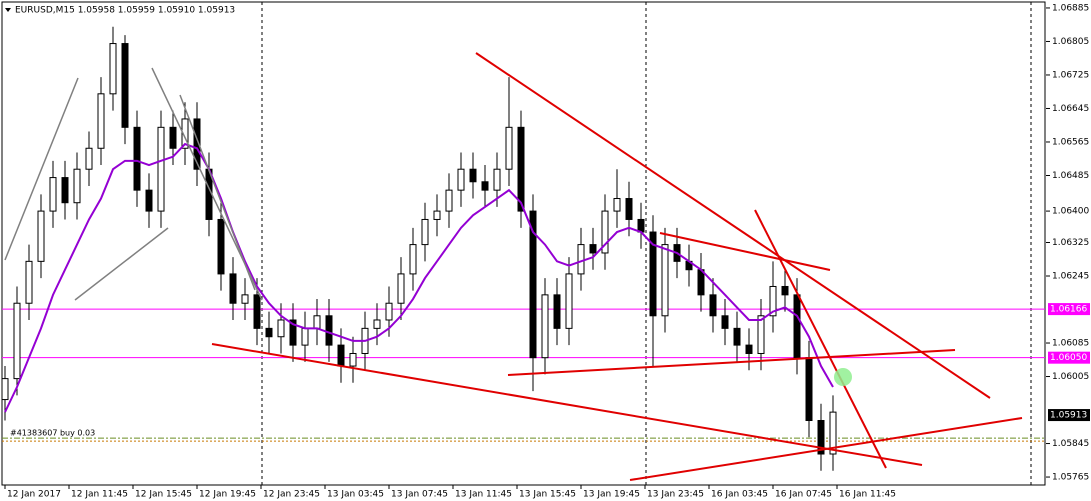  Describe the element at coordinates (1070, 42) in the screenshot. I see `y-tick-label: 1.06805` at that location.